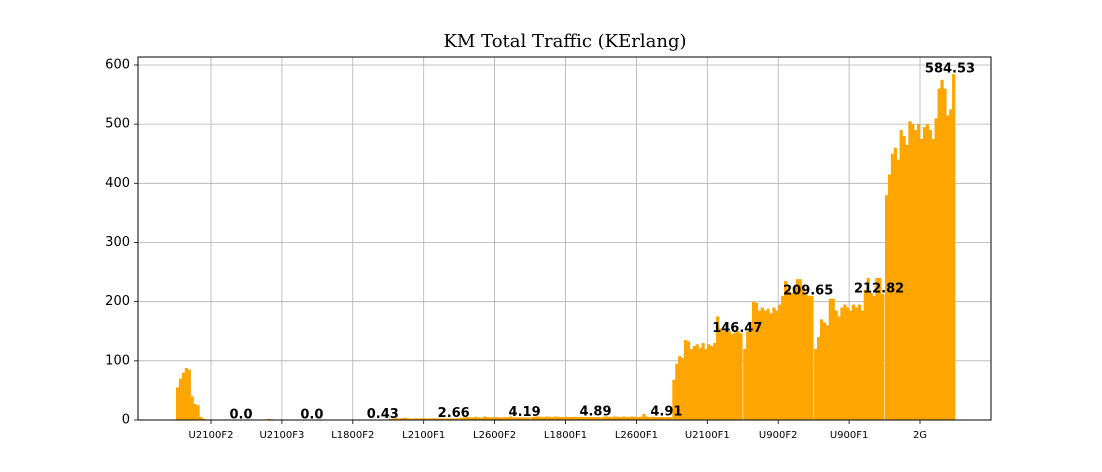 This screenshot has width=1102, height=472. What do you see at coordinates (595, 412) in the screenshot?
I see `value-label: 4.89` at bounding box center [595, 412].